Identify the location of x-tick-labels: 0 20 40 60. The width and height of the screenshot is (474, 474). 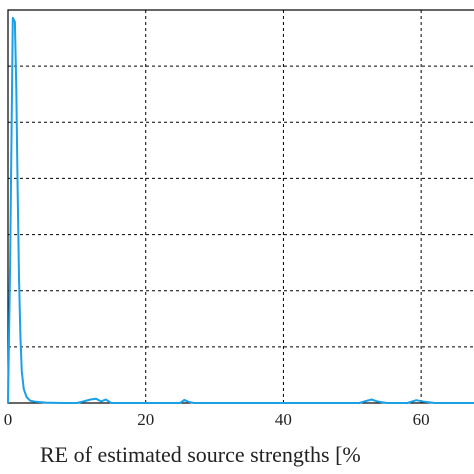
(217, 419).